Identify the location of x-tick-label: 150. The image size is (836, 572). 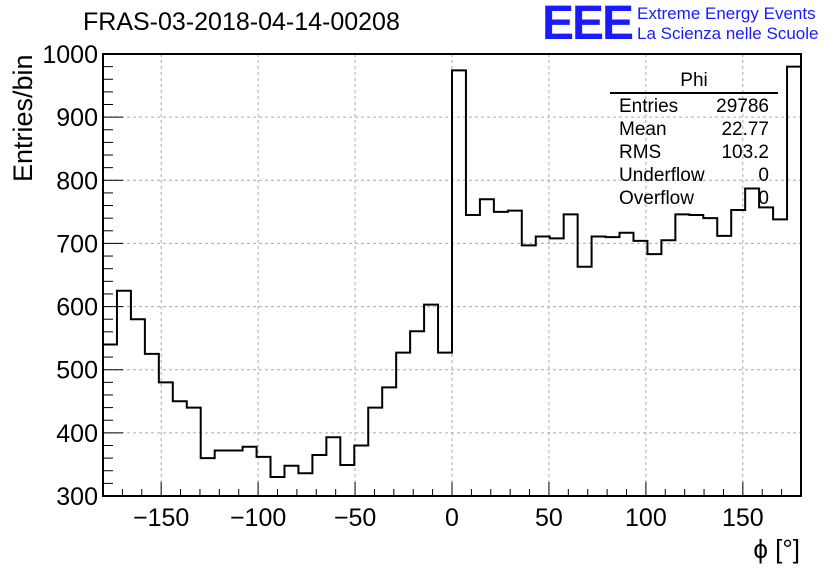
(743, 518).